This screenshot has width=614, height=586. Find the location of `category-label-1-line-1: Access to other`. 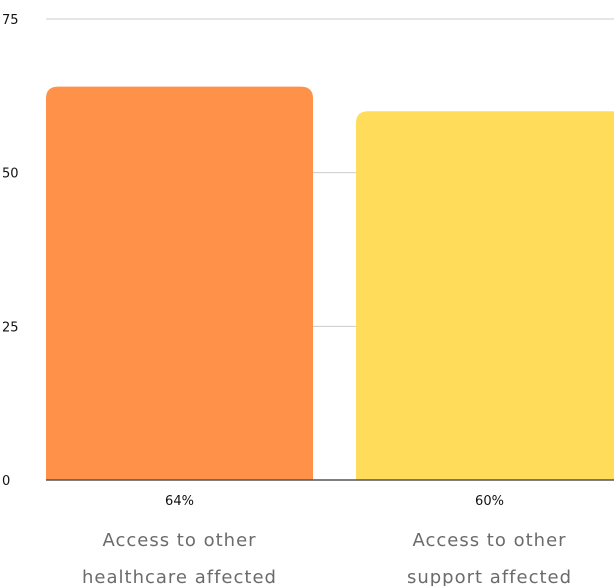

category-label-1-line-1: Access to other is located at coordinates (179, 540).